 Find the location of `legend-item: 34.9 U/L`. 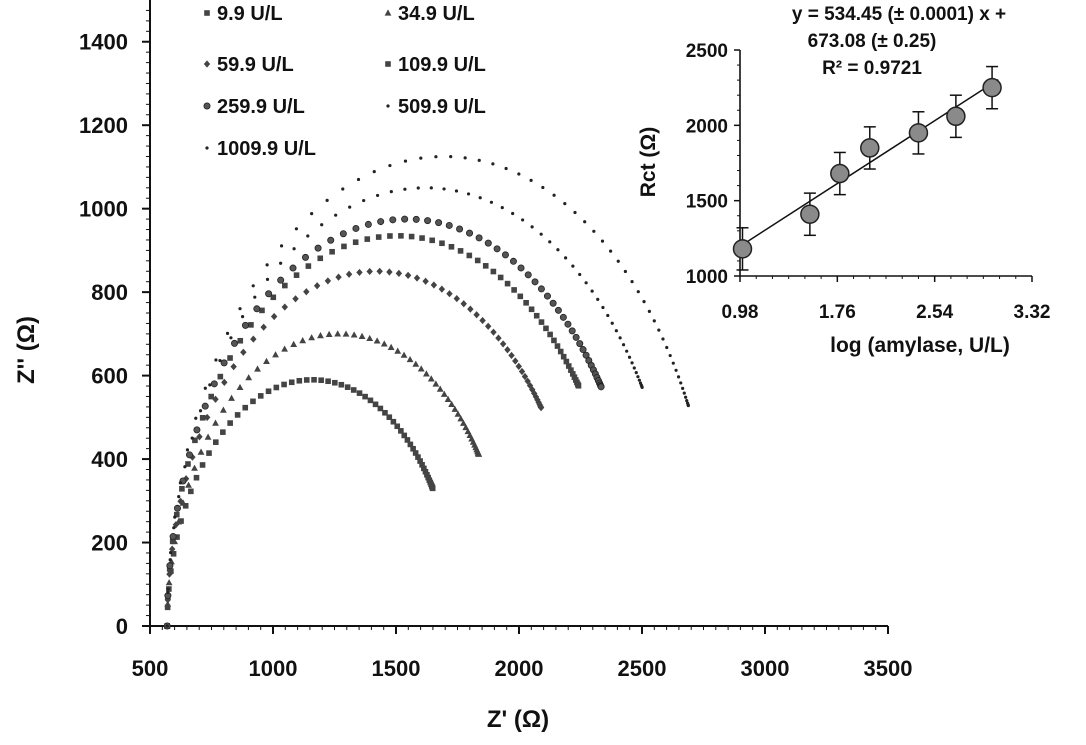

legend-item: 34.9 U/L is located at coordinates (429, 14).